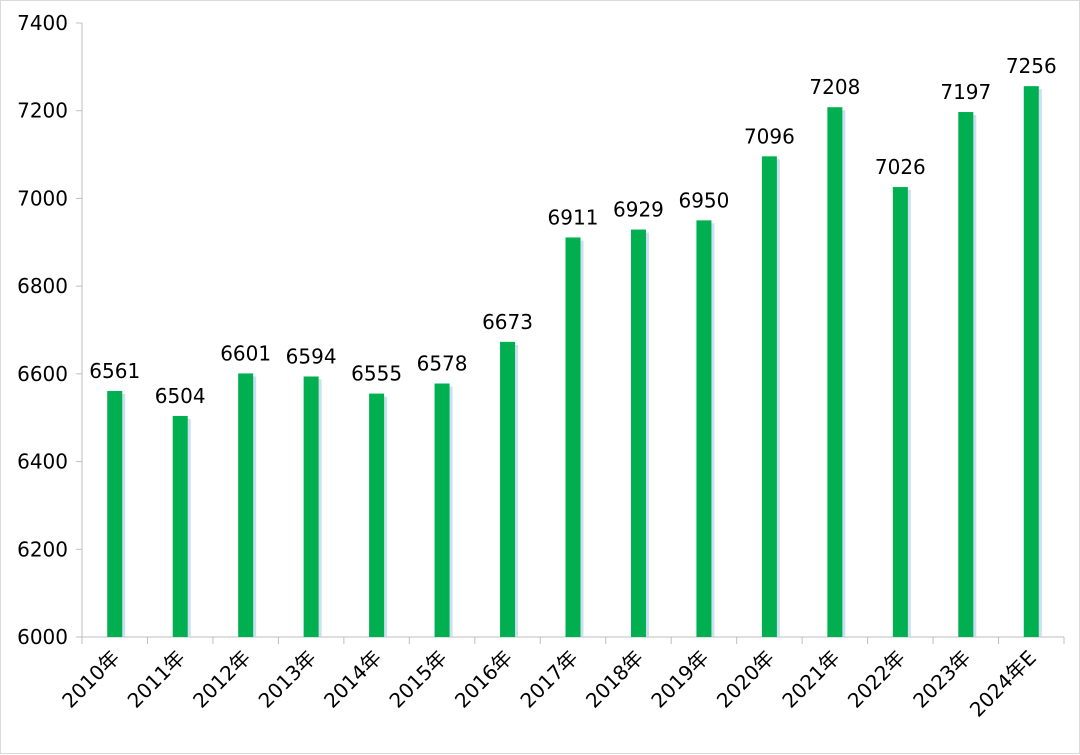 This screenshot has height=755, width=1080. I want to click on data-label: 7208, so click(834, 87).